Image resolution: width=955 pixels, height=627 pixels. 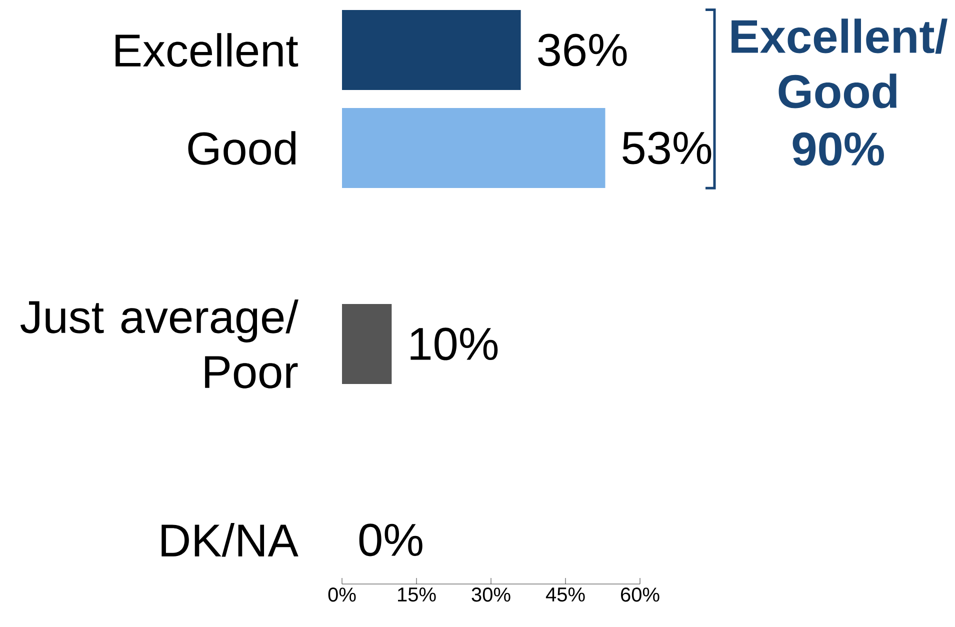 I want to click on y-tick-label: DK/NA, so click(x=230, y=540).